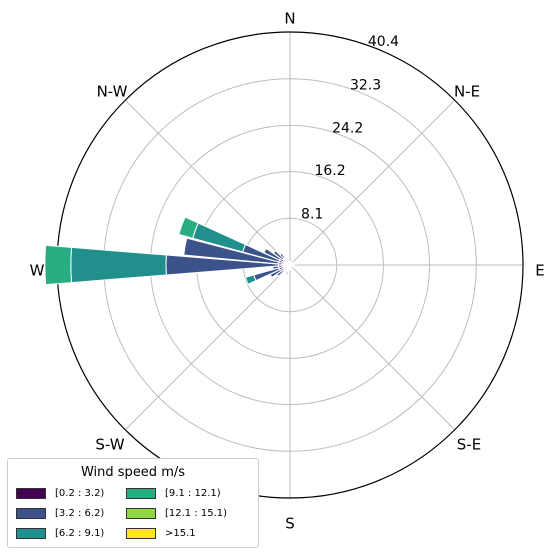 The height and width of the screenshot is (554, 550). I want to click on radial-tick-label: 16.2, so click(329, 171).